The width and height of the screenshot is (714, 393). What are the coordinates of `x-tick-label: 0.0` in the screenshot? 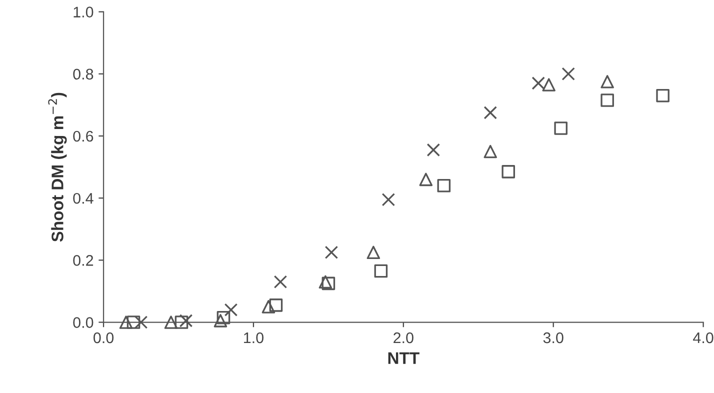 It's located at (104, 338).